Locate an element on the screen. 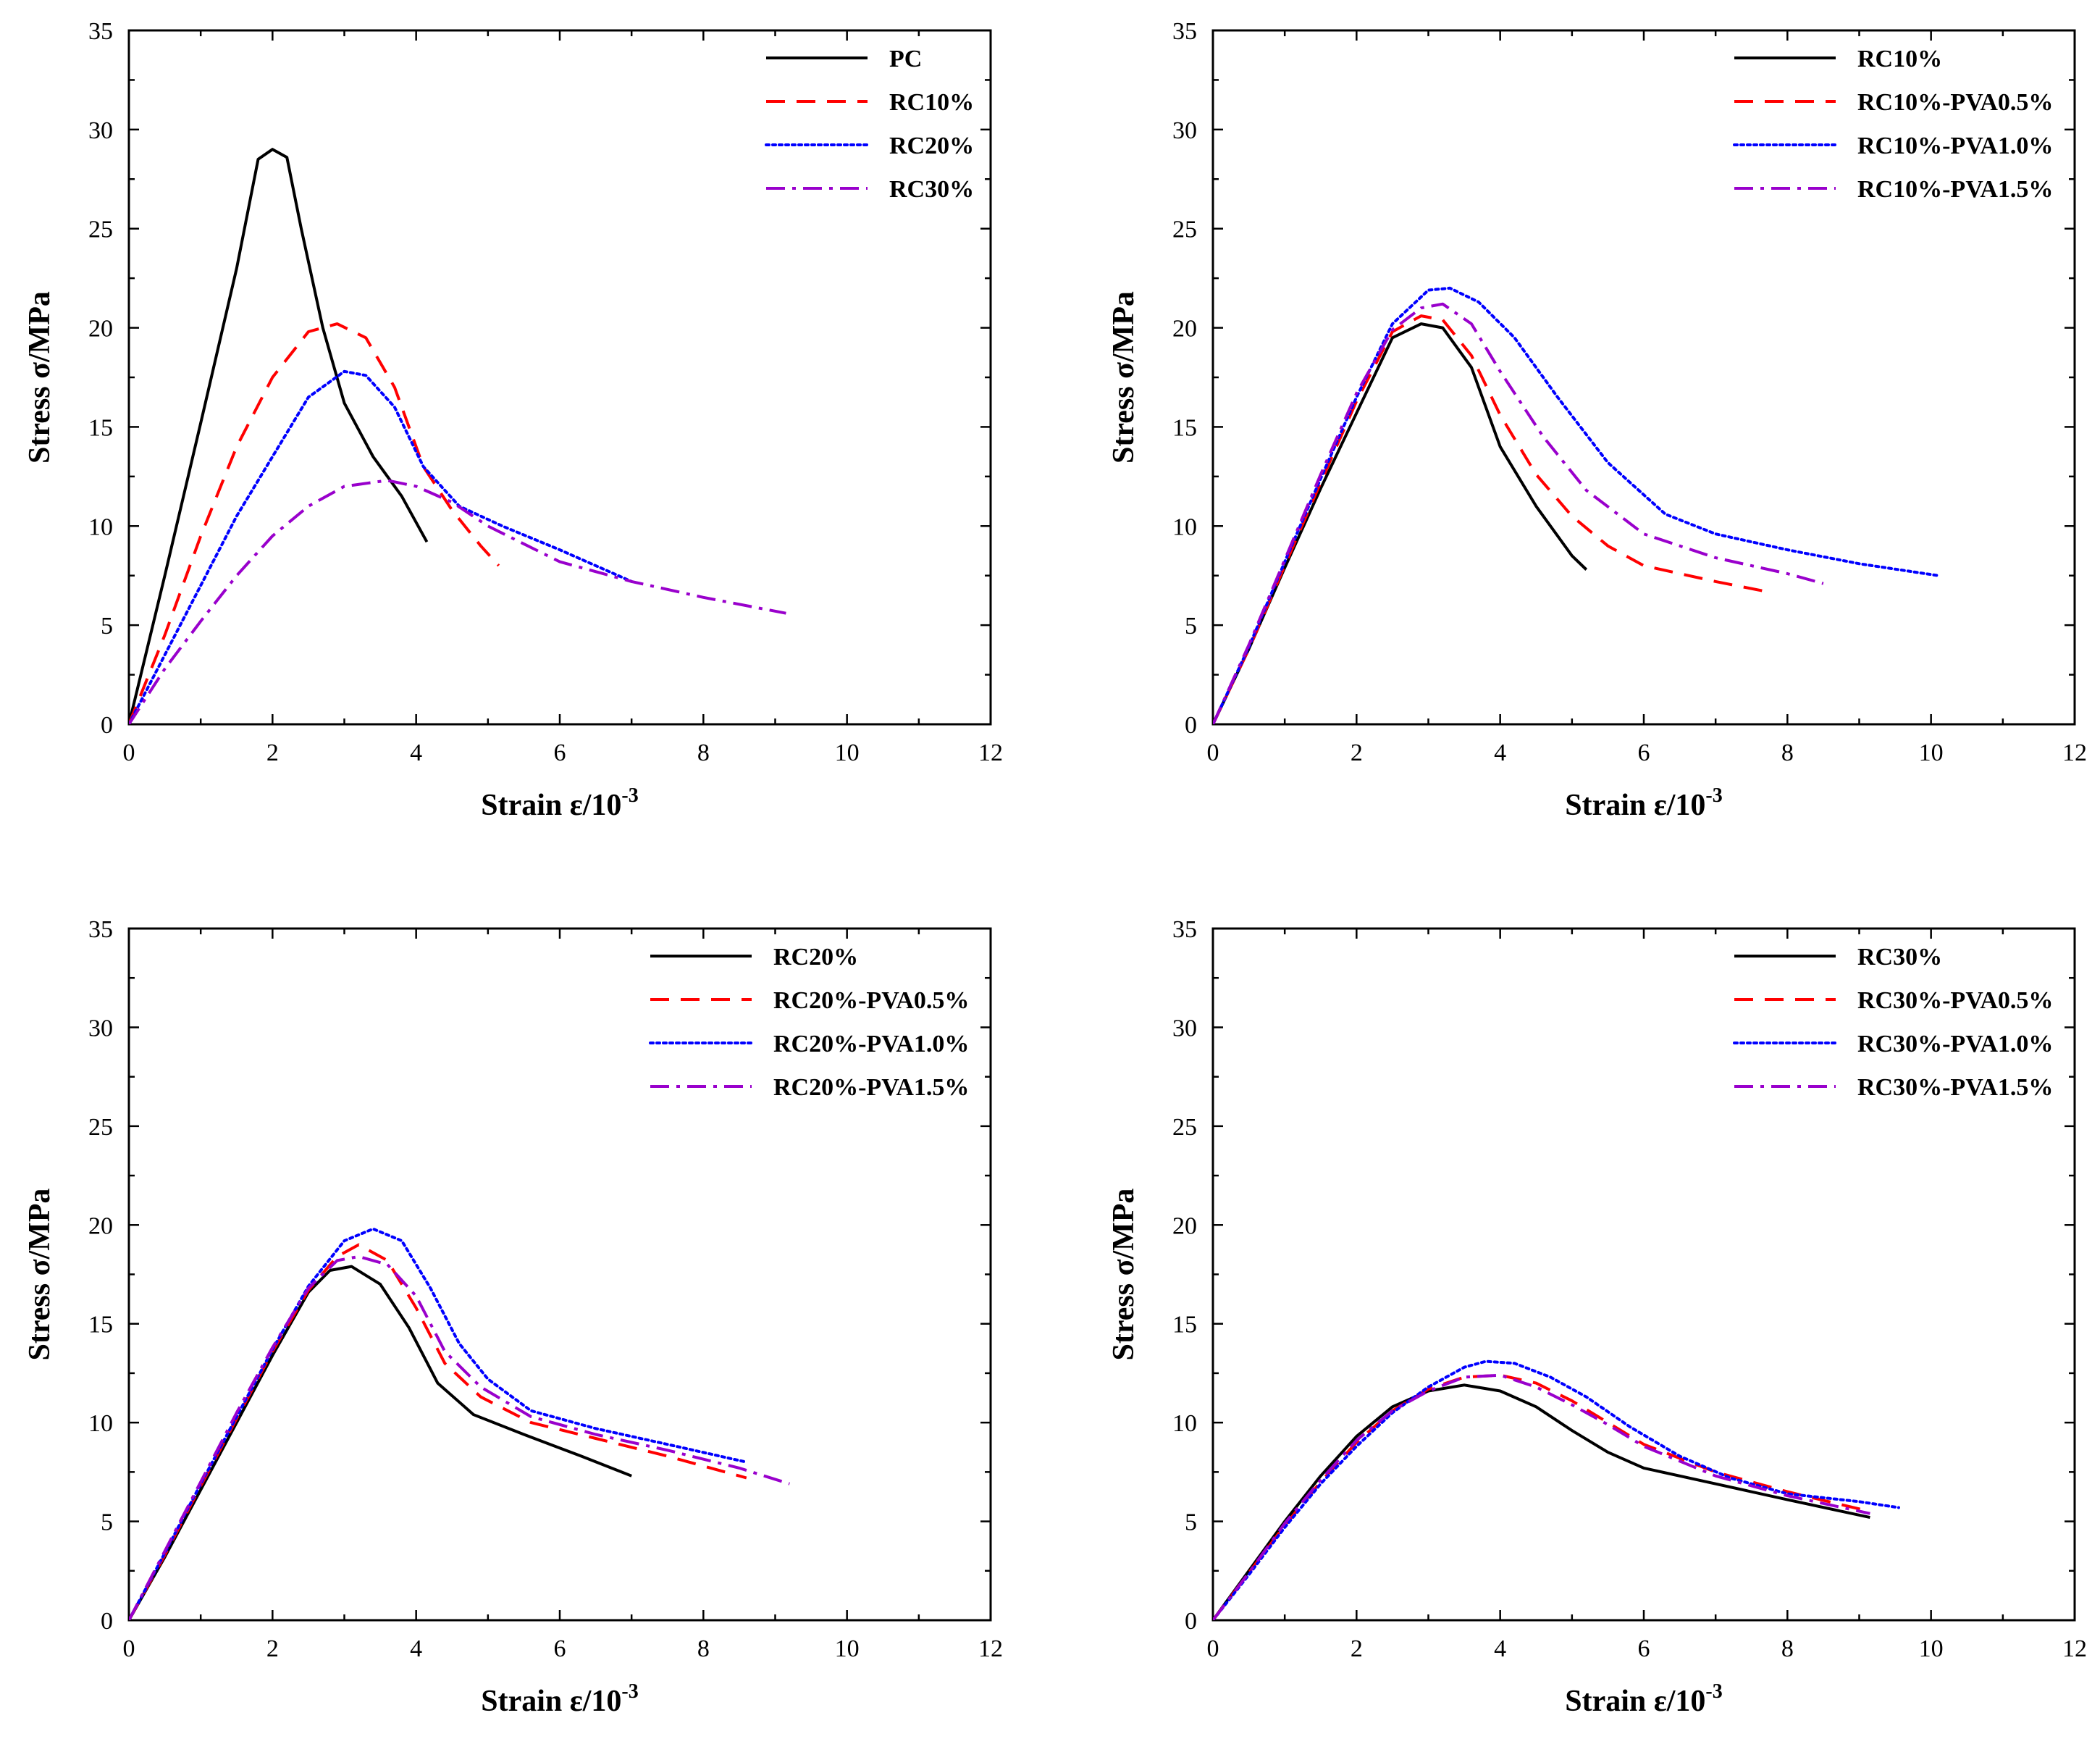  legend-label-RC10%-PVA1.0%: RC10%-PVA1.0% is located at coordinates (1955, 146).